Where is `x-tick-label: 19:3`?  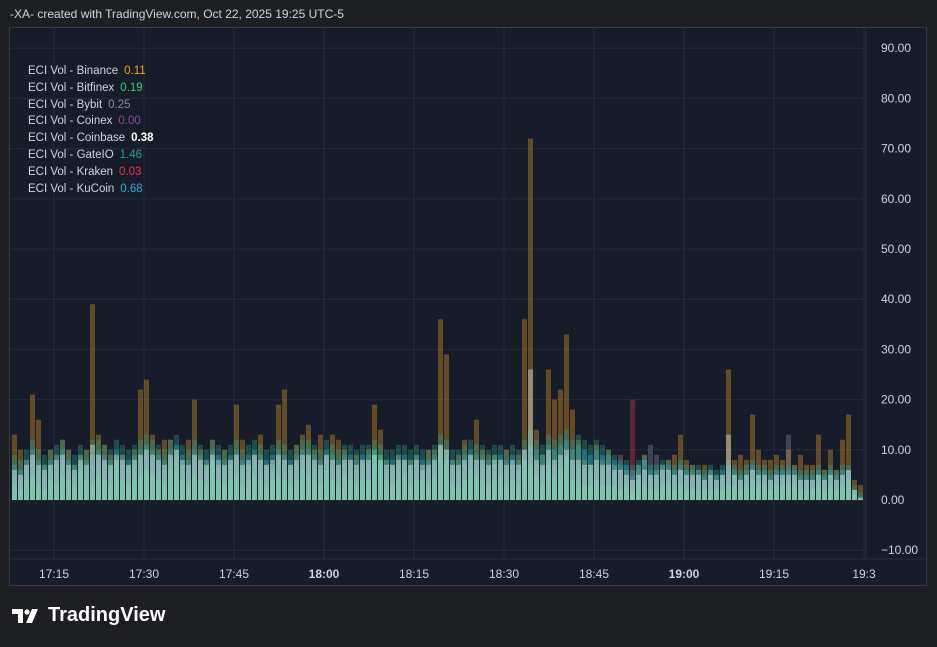
x-tick-label: 19:3 is located at coordinates (864, 574).